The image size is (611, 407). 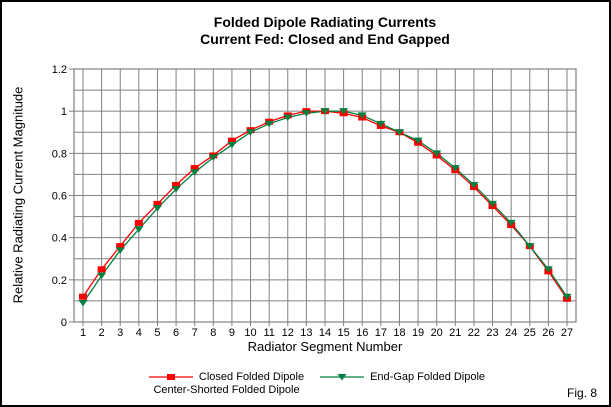 What do you see at coordinates (381, 333) in the screenshot?
I see `x-tick-label: 17` at bounding box center [381, 333].